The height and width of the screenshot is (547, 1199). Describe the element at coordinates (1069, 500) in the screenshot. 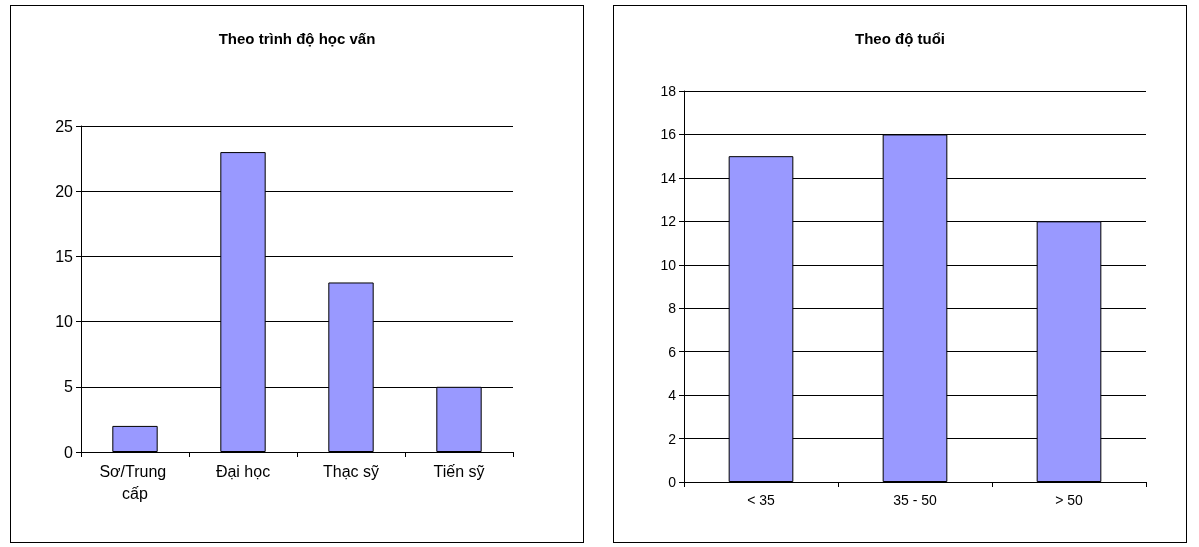

I see `x-tick-label: > 50` at that location.